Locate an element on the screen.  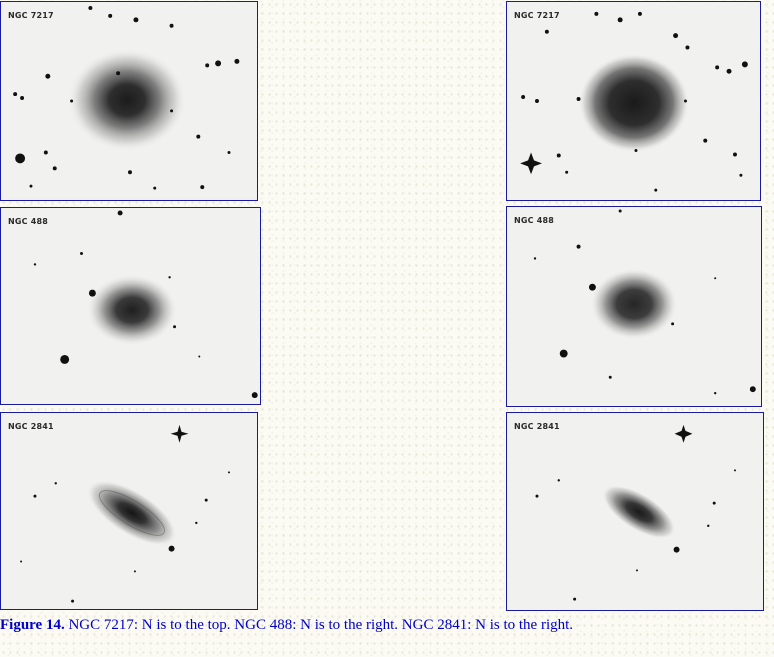
galaxy-image-ngc7217-right: NGC 7217 is located at coordinates (633, 101).